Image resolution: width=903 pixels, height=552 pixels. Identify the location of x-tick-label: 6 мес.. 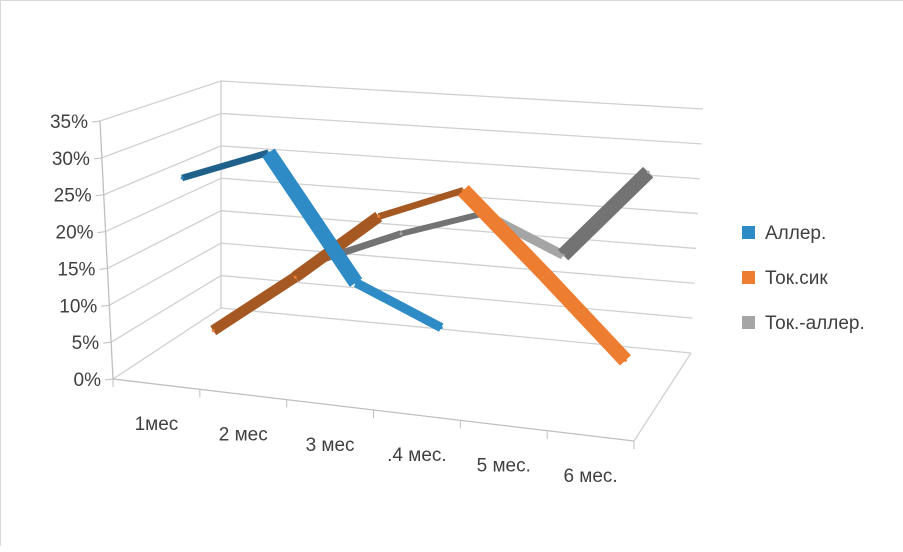
(590, 476).